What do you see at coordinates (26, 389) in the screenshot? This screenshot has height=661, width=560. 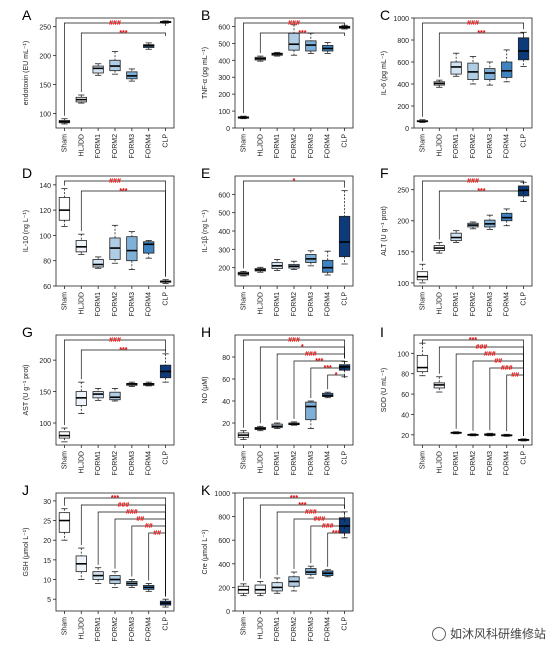 I see `y-axis-label: AST (U g⁻¹ prot)` at bounding box center [26, 389].